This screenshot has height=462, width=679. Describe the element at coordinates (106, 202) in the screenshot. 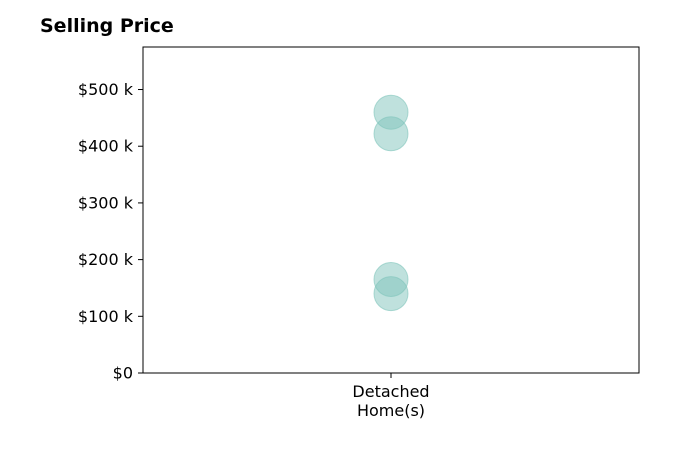

I see `y-tick-label: $300 k` at that location.